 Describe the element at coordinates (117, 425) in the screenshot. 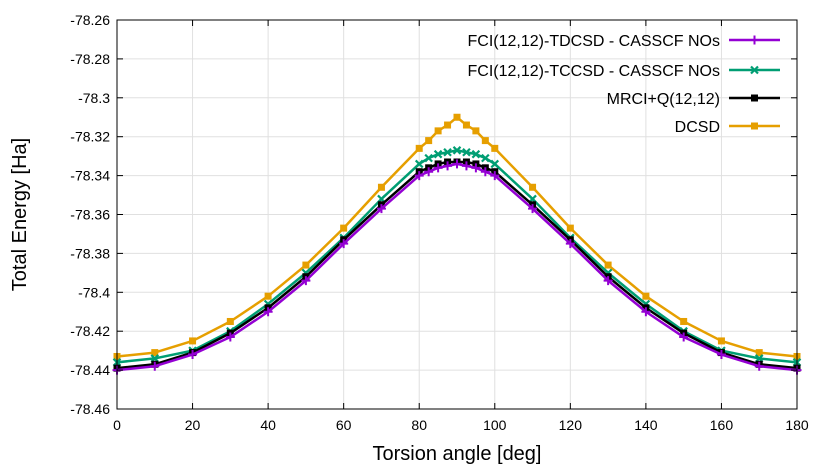

I see `x-tick-label: 0` at that location.